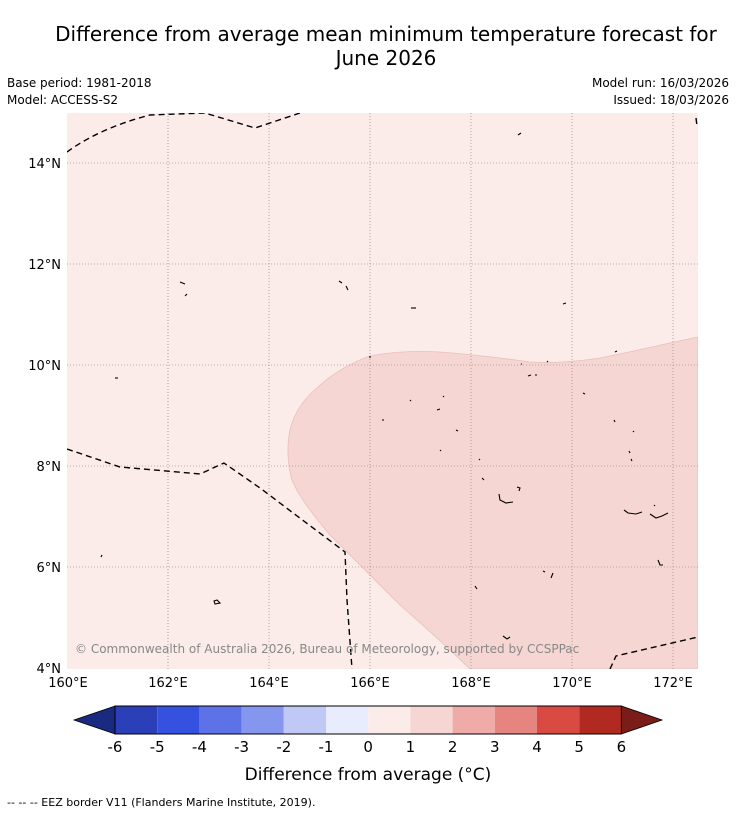 Image resolution: width=736 pixels, height=816 pixels. I want to click on lat-label-8n: 8°N, so click(49, 467).